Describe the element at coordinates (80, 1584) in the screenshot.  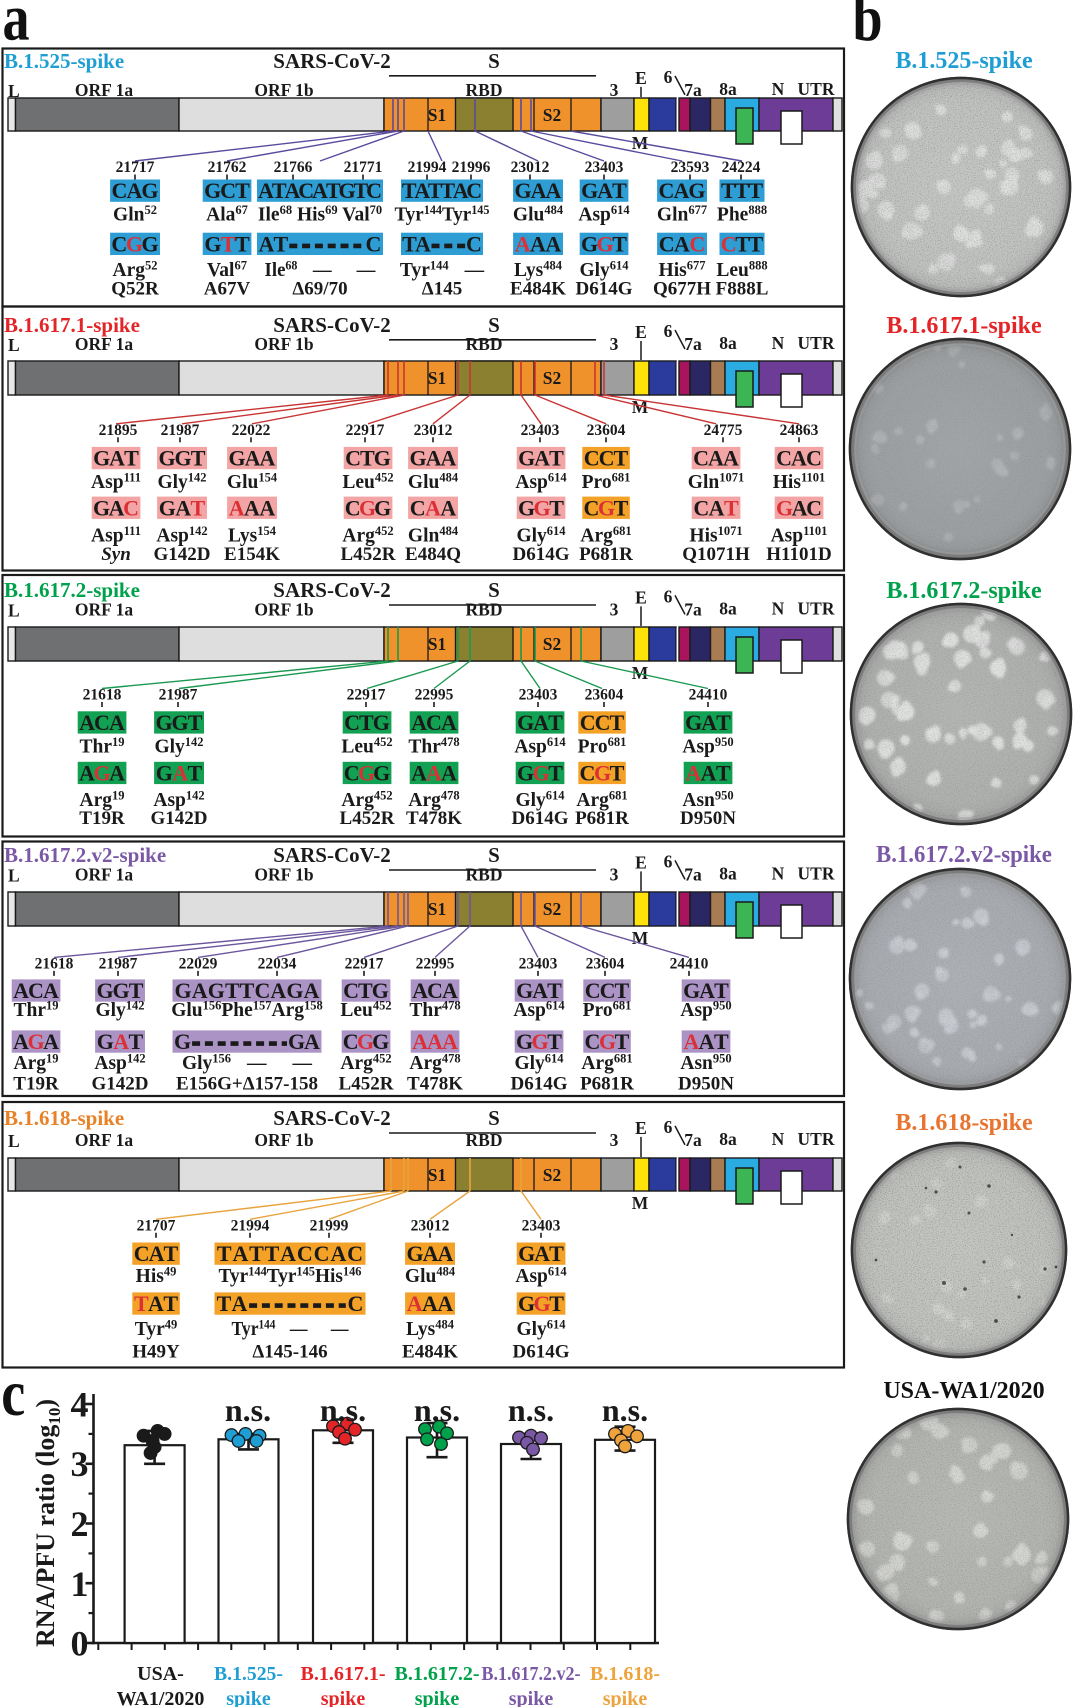
I see `svg-text: 1` at that location.